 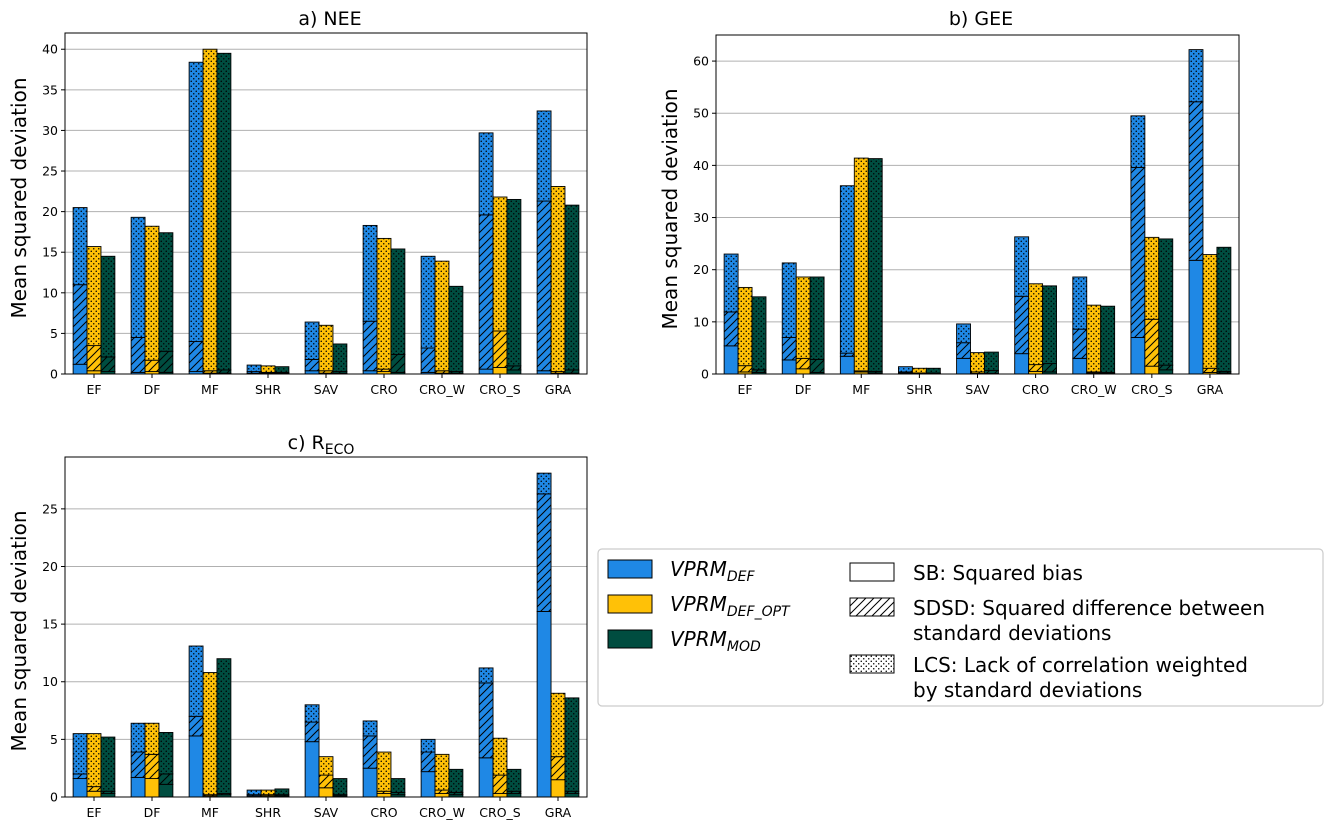 I want to click on y-tick-label: 10, so click(x=50, y=292).